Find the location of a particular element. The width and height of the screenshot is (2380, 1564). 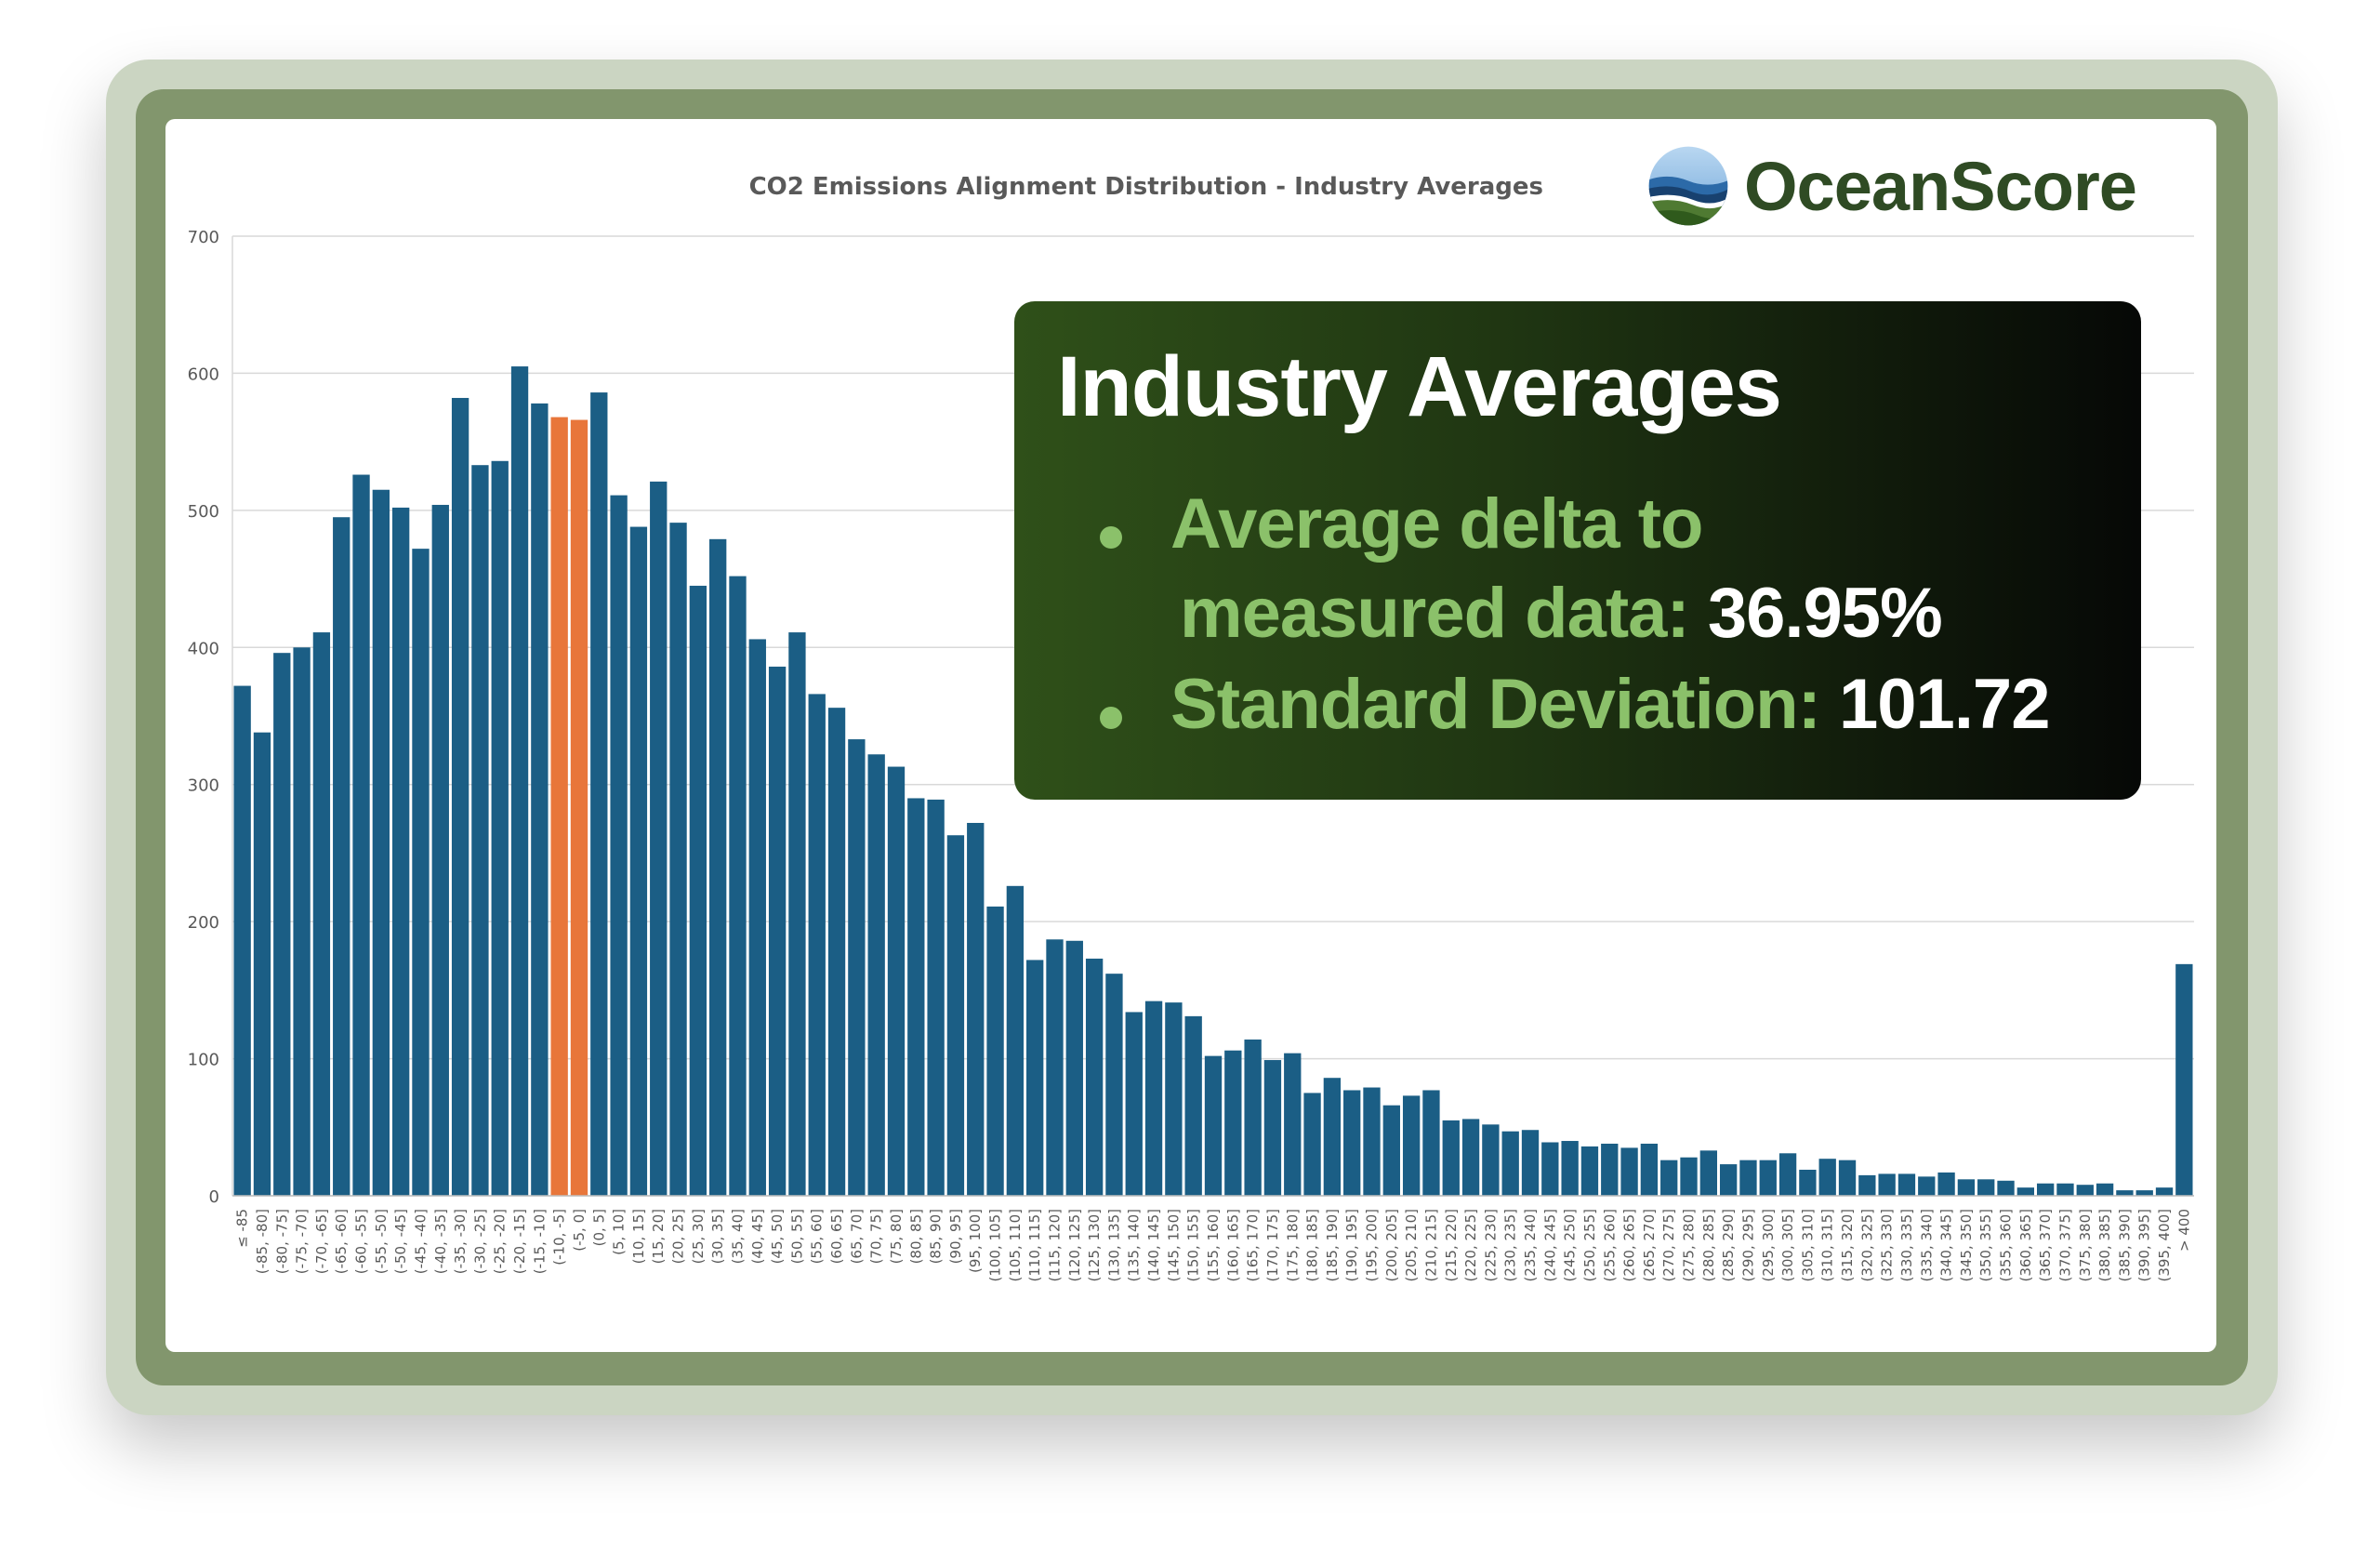

brand-header: OceanScore is located at coordinates (1891, 186).